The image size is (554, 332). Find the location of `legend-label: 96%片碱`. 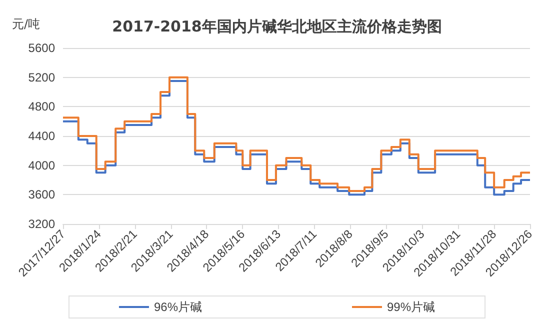

legend-label: 96%片碱 is located at coordinates (178, 307).